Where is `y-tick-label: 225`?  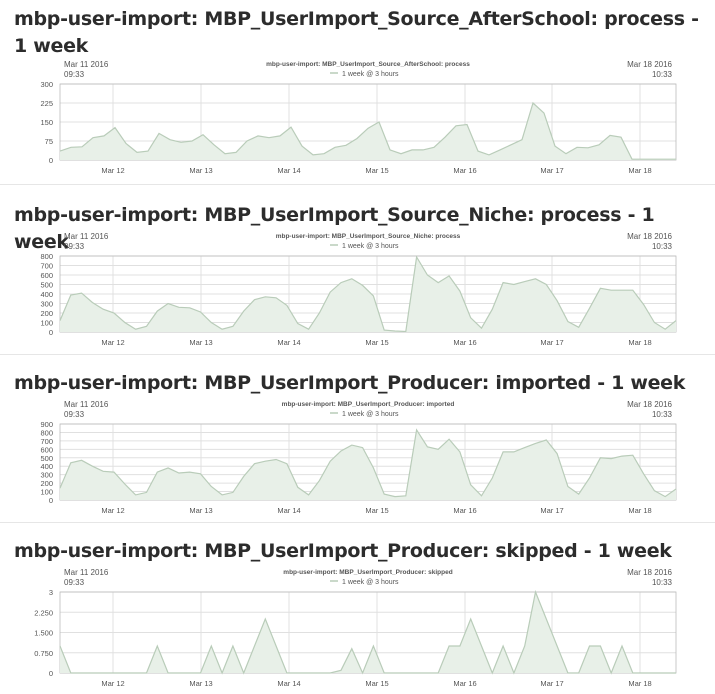
y-tick-label: 225 is located at coordinates (46, 103).